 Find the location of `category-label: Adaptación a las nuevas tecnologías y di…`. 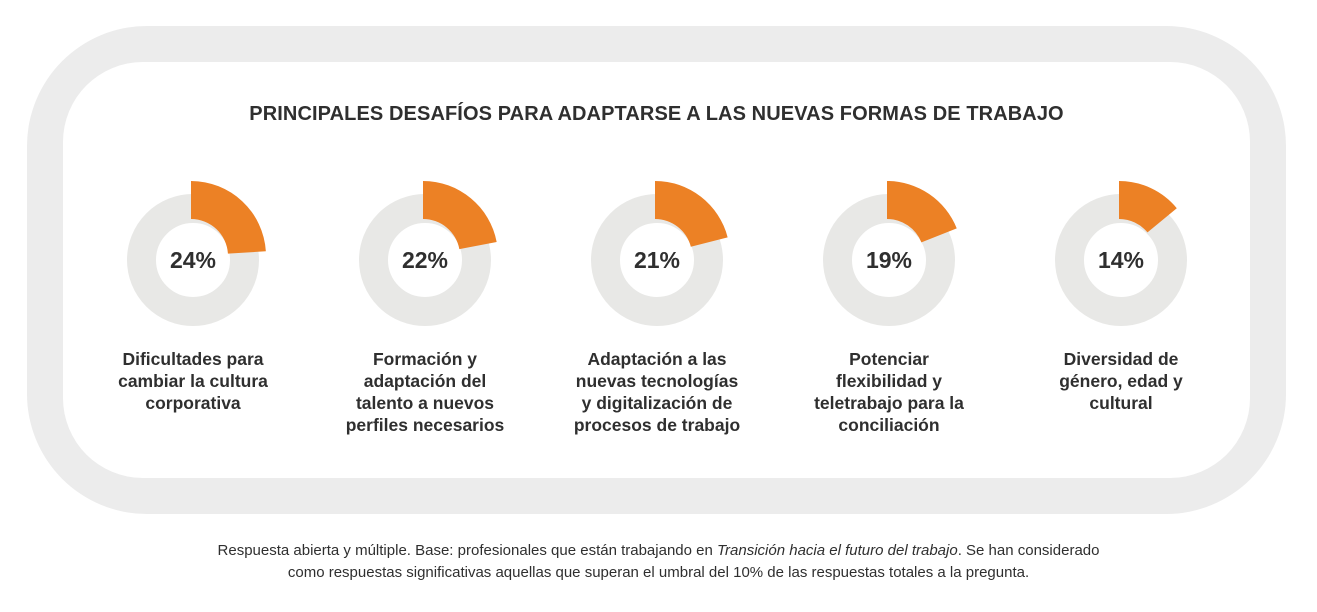

category-label: Adaptación a las nuevas tecnologías y di… is located at coordinates (657, 392).